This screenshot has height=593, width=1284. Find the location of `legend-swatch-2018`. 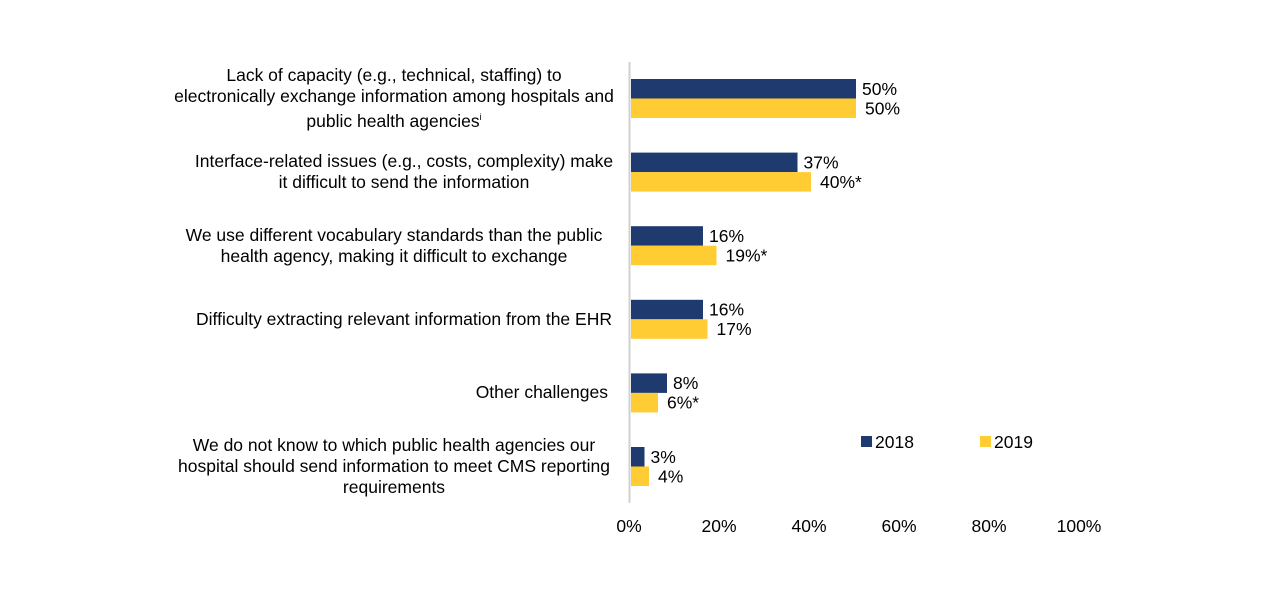

legend-swatch-2018 is located at coordinates (866, 441).